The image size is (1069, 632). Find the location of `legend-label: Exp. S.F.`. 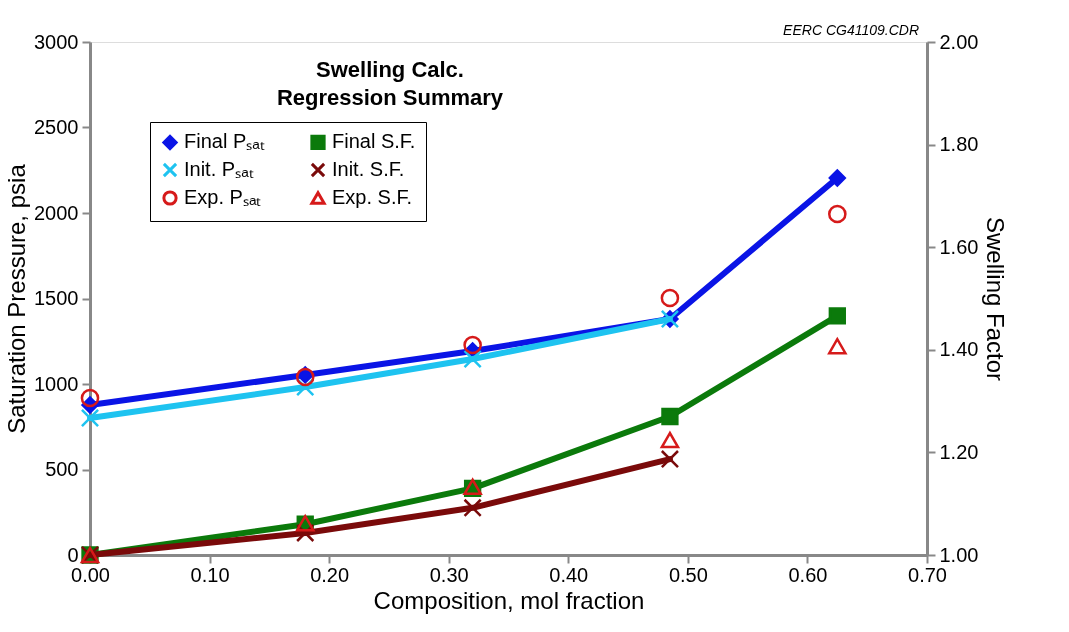

legend-label: Exp. S.F. is located at coordinates (372, 197).